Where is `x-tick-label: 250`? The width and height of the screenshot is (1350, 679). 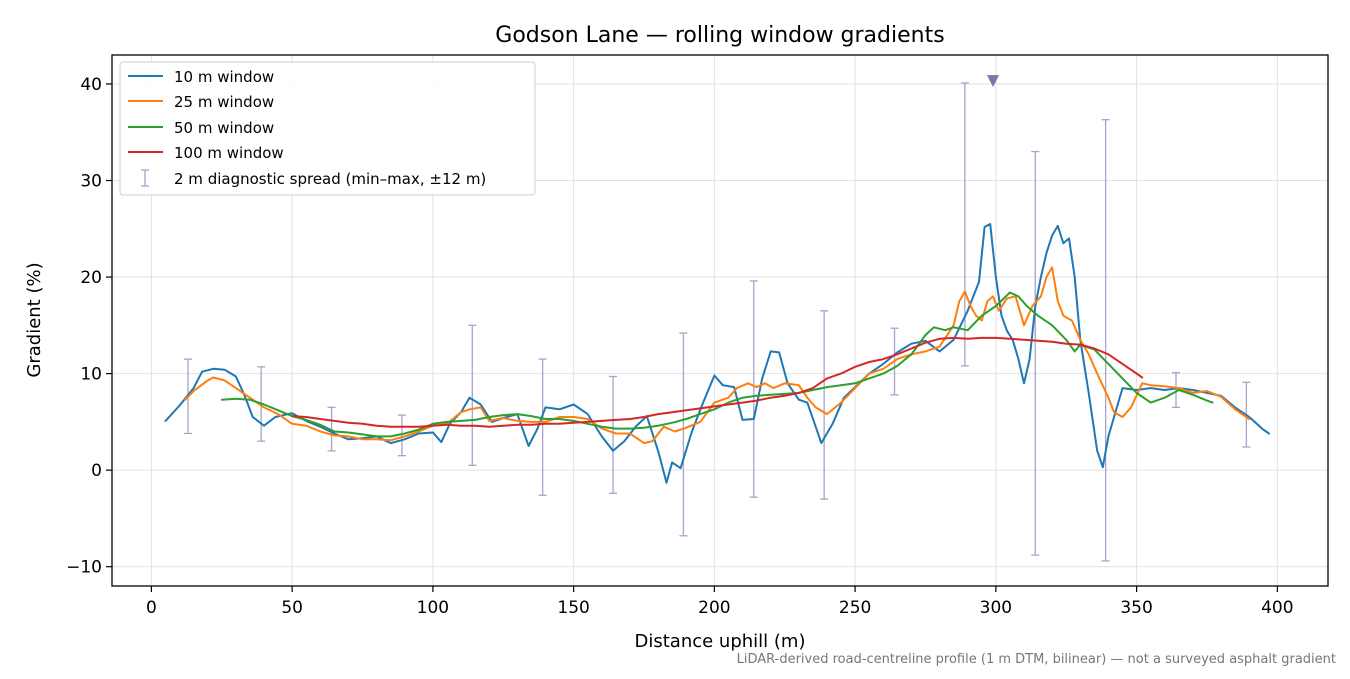
x-tick-label: 250 is located at coordinates (855, 608).